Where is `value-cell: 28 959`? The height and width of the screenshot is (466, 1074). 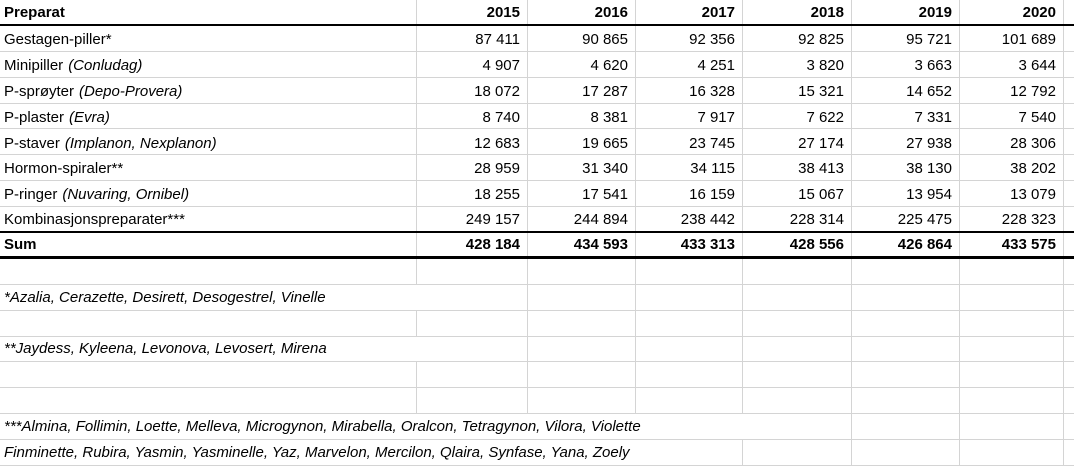 value-cell: 28 959 is located at coordinates (472, 168).